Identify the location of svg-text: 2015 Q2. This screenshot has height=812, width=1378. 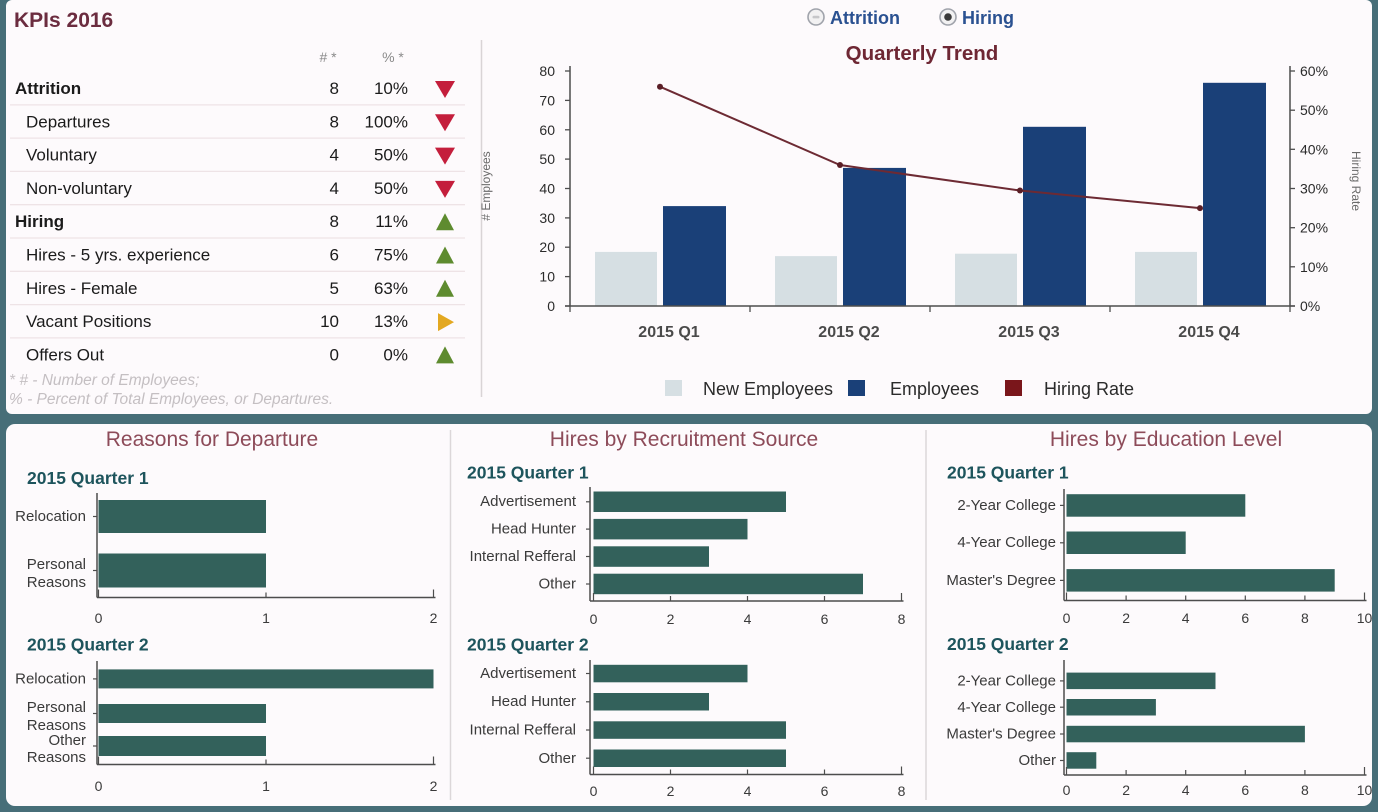
(848, 332).